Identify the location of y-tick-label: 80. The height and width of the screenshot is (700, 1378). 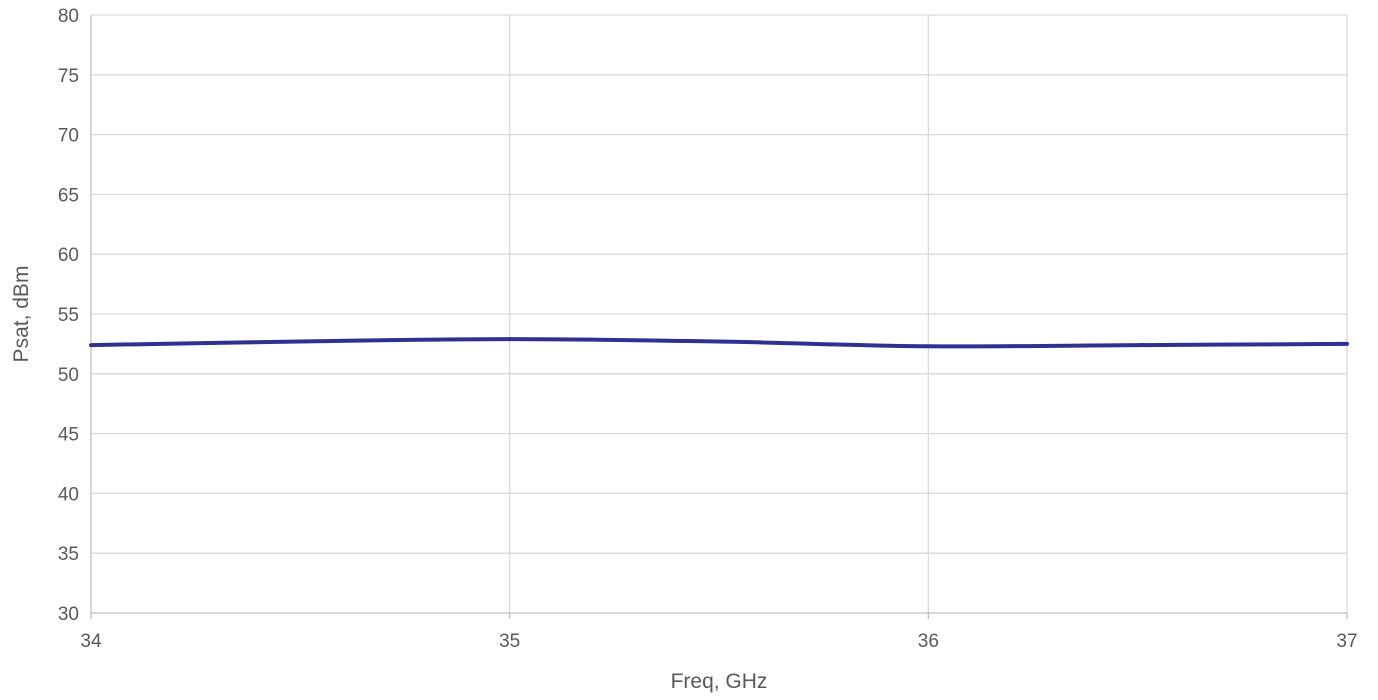
(68, 16).